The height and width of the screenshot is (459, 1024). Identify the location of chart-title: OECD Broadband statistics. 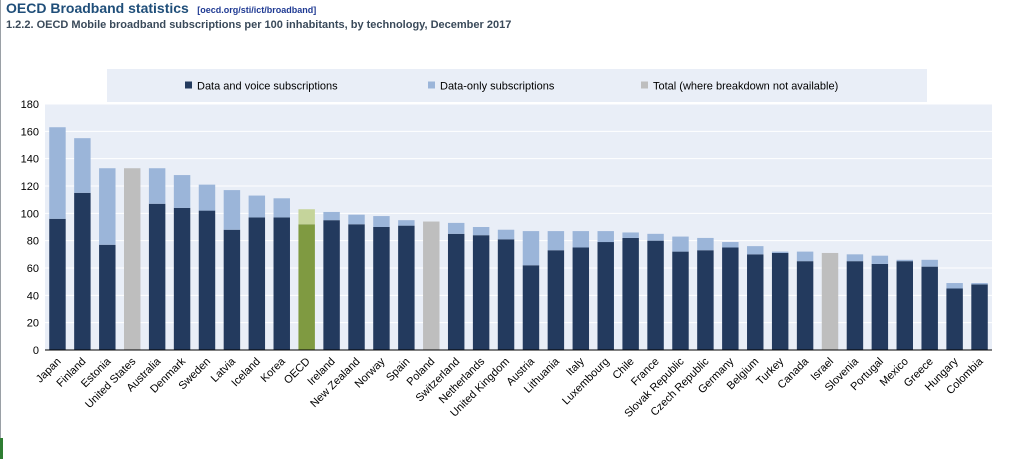
(97, 8).